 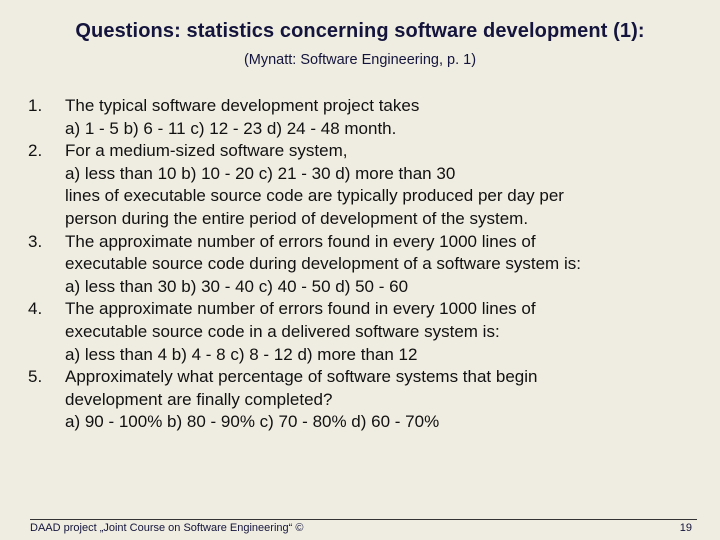 I want to click on footer-divider, so click(x=363, y=519).